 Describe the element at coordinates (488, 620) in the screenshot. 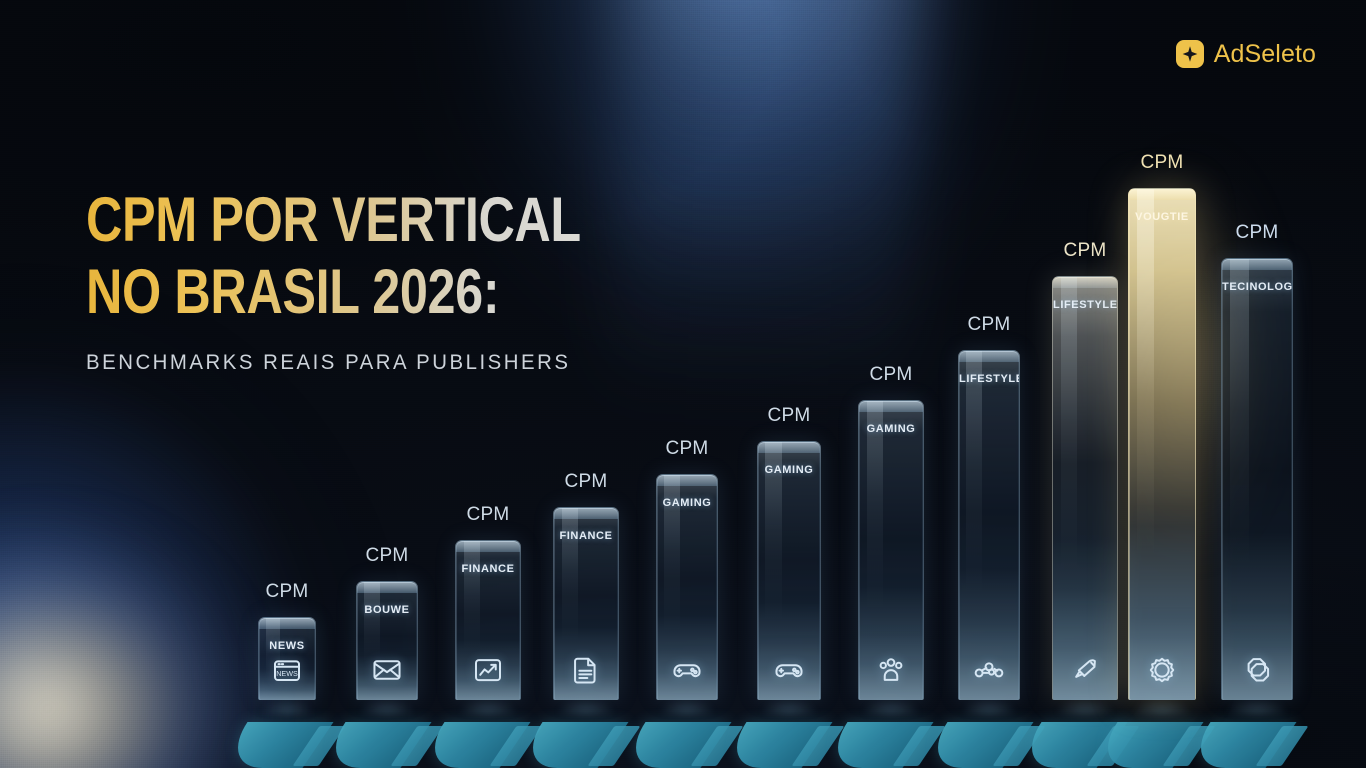

I see `bar-column-3: FINANCE` at that location.